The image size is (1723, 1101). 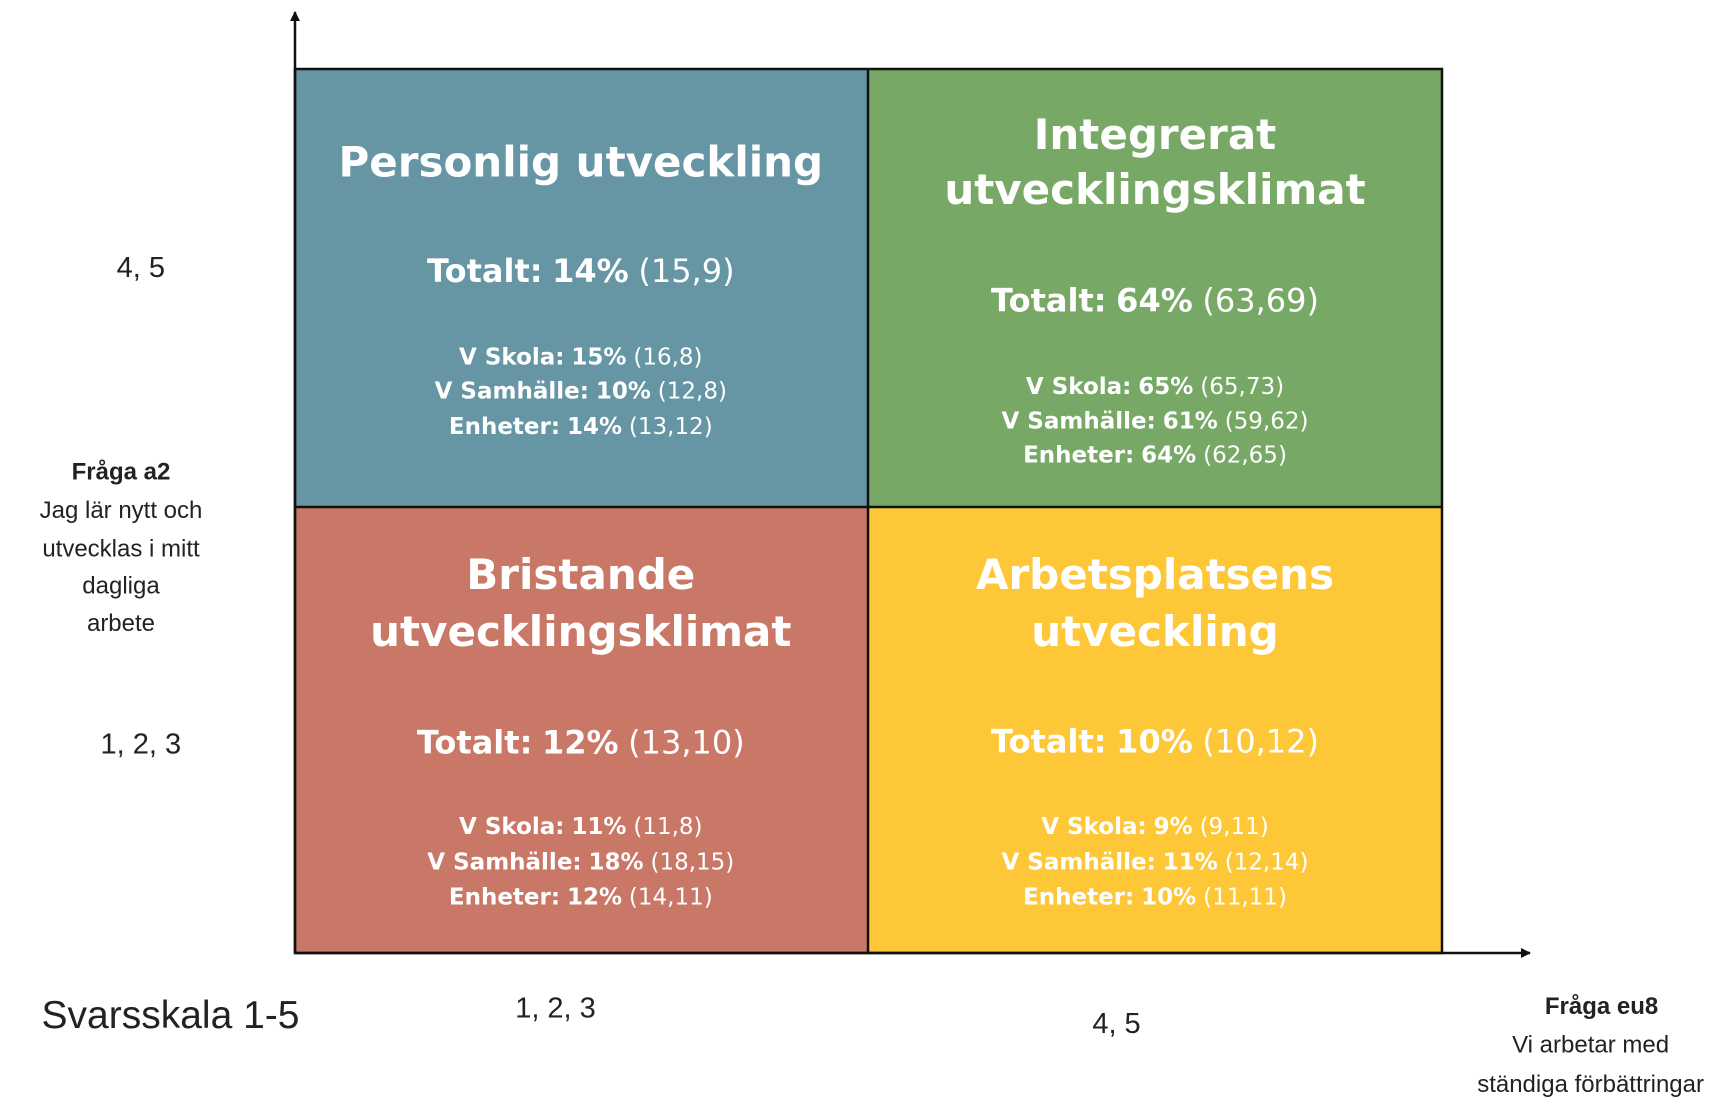 What do you see at coordinates (580, 574) in the screenshot?
I see `quadrant-title: Bristande` at bounding box center [580, 574].